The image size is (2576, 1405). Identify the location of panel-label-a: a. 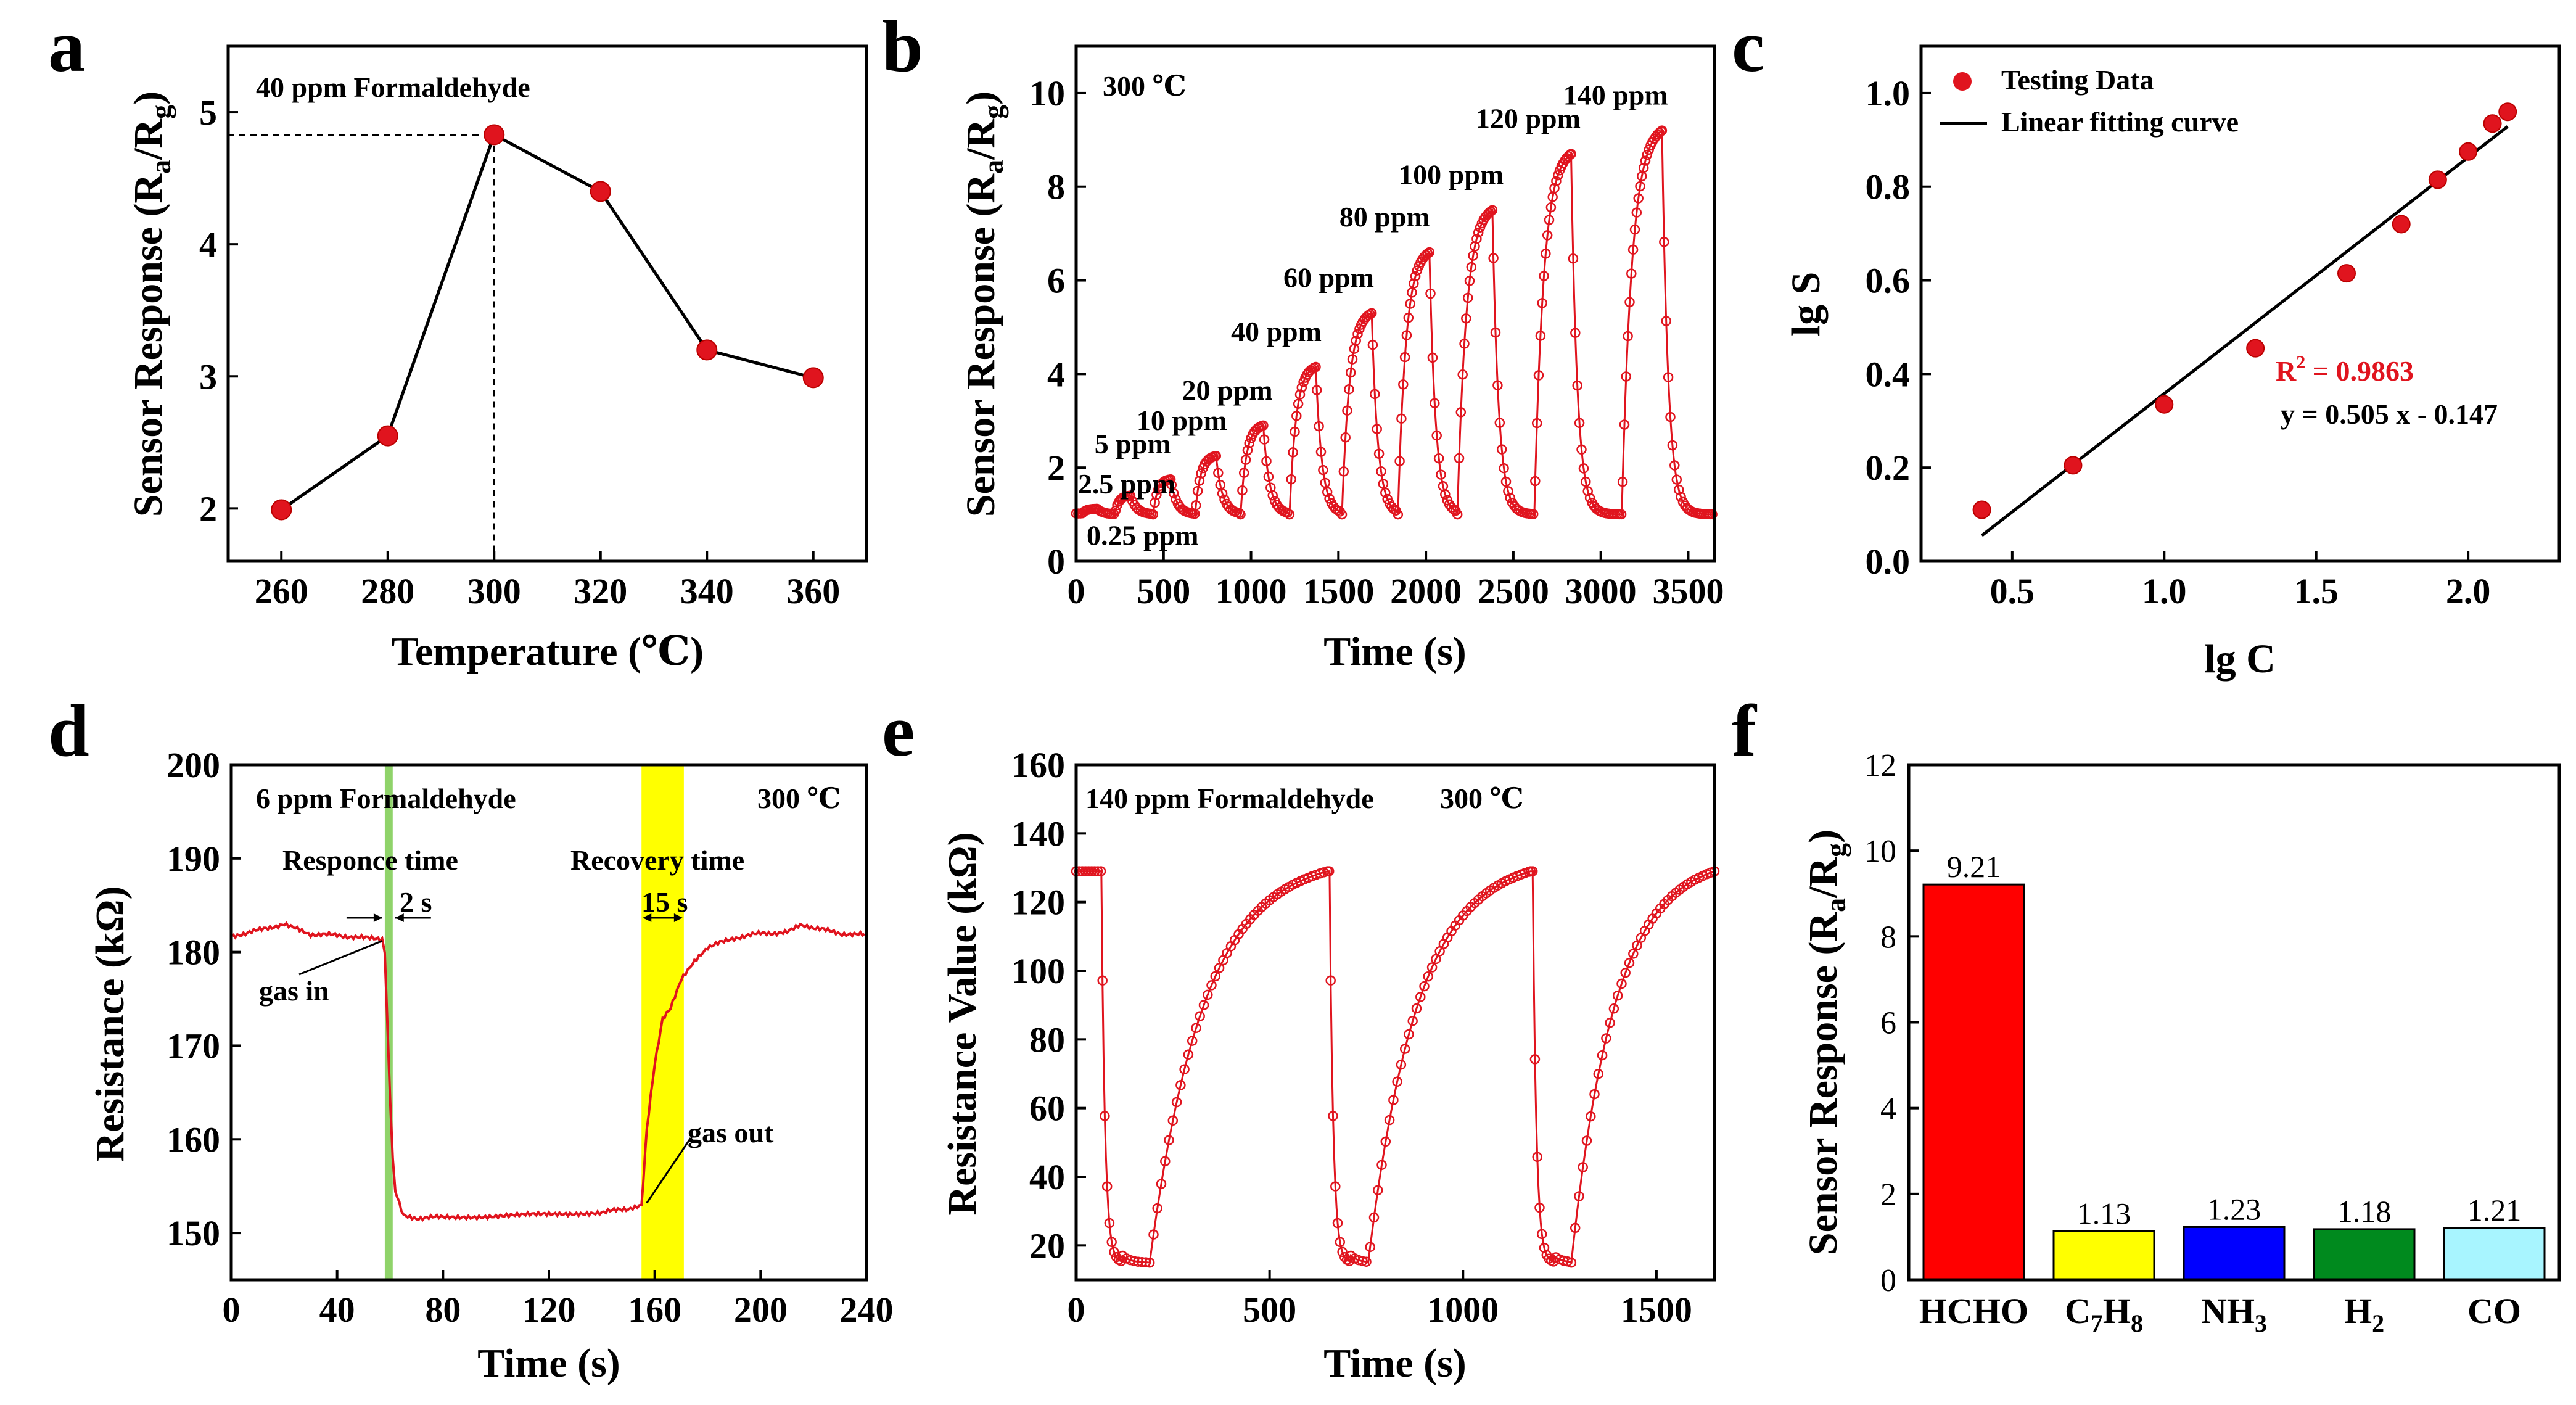
(66, 46).